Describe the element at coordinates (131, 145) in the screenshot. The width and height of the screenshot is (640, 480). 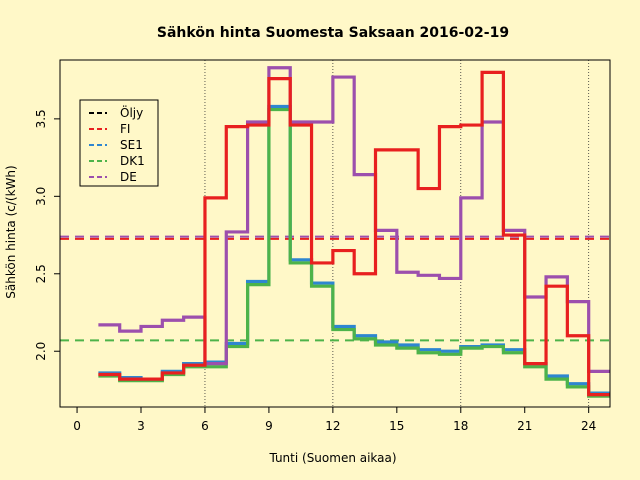
I see `legend-label-2: SE1` at that location.